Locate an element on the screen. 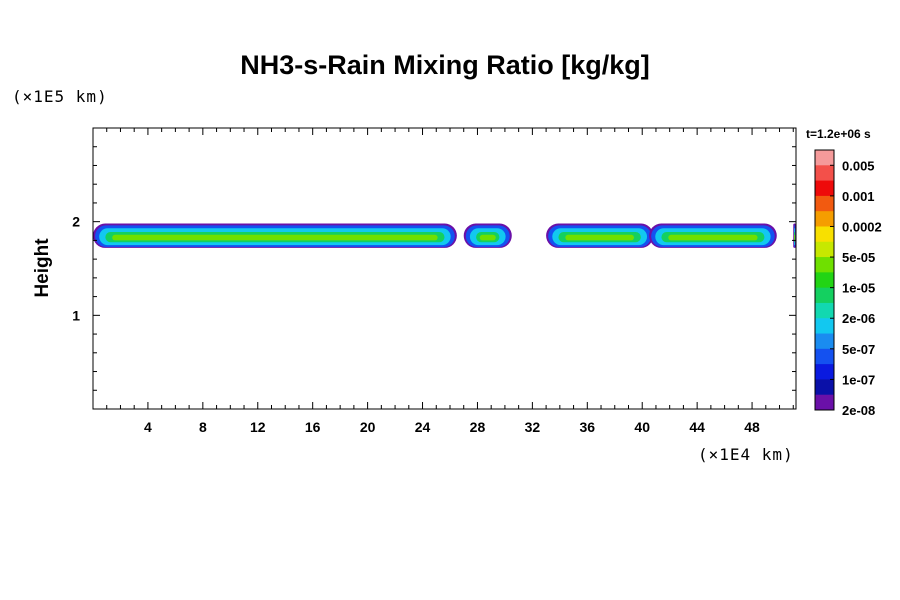 Image resolution: width=900 pixels, height=600 pixels. y-tick-label: 2 is located at coordinates (76, 222).